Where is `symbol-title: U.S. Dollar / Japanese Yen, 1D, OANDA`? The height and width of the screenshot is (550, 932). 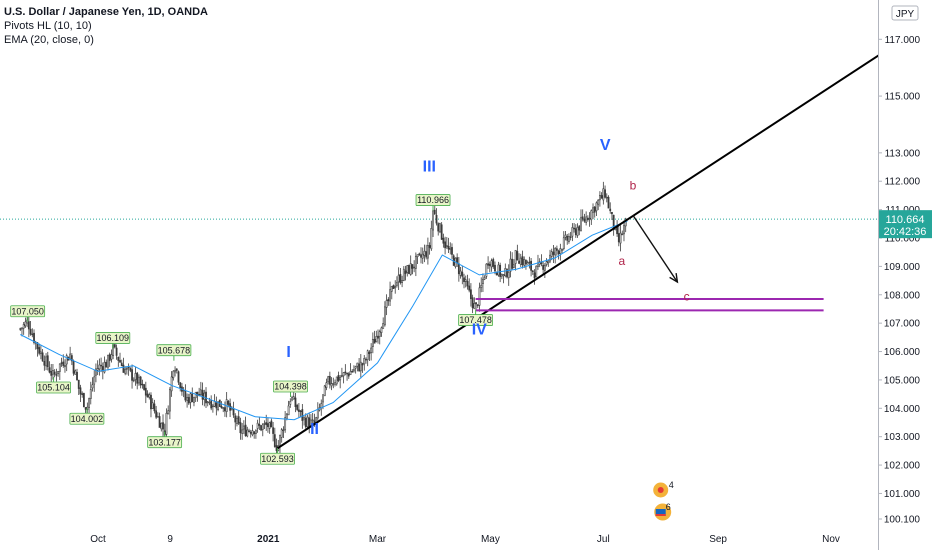 symbol-title: U.S. Dollar / Japanese Yen, 1D, OANDA is located at coordinates (106, 12).